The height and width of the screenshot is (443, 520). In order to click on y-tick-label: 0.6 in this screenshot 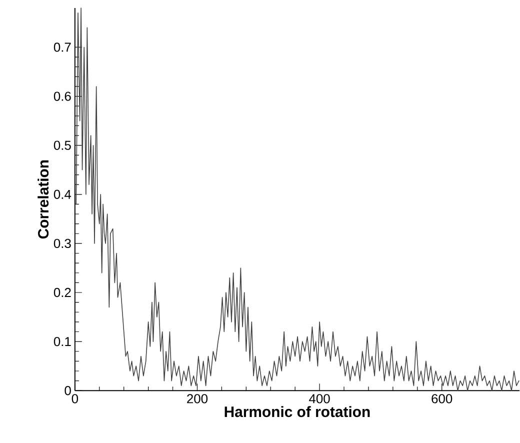, I will do `click(62, 97)`.